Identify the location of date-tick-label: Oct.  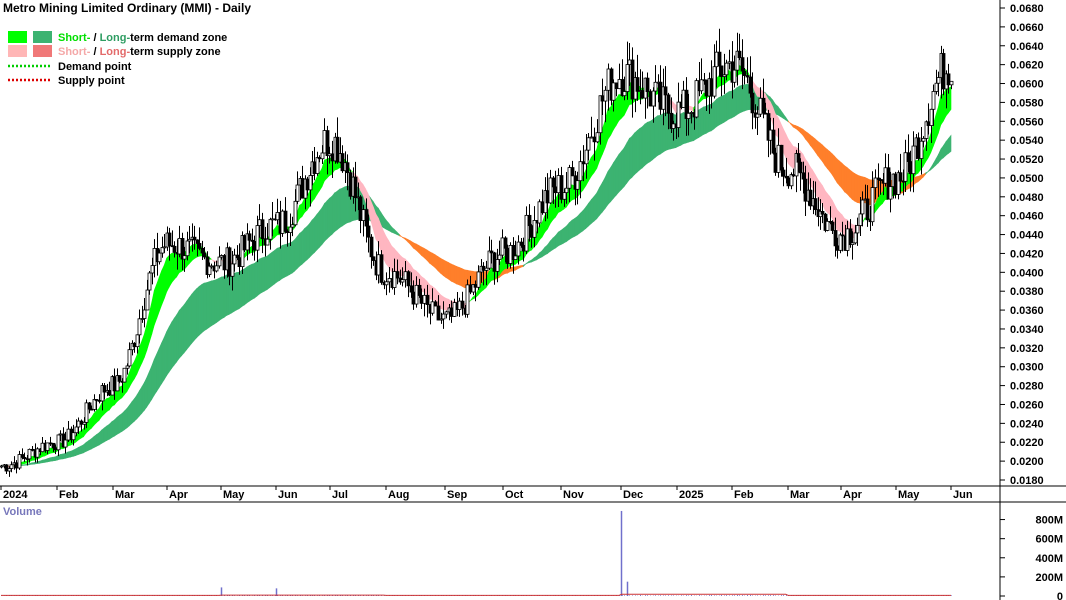
(514, 495).